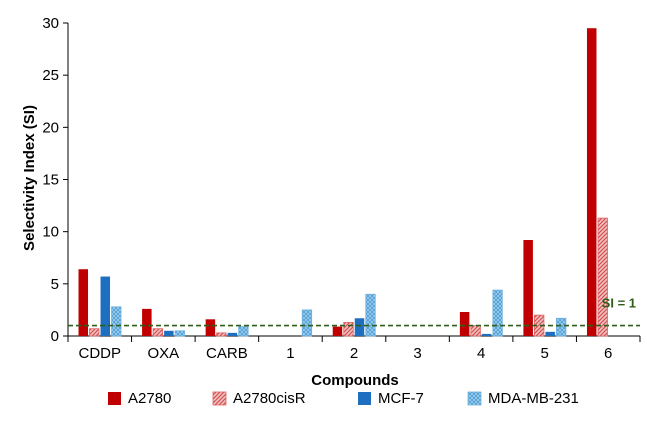 This screenshot has height=425, width=647. I want to click on bar-a2780-cddp, so click(83, 302).